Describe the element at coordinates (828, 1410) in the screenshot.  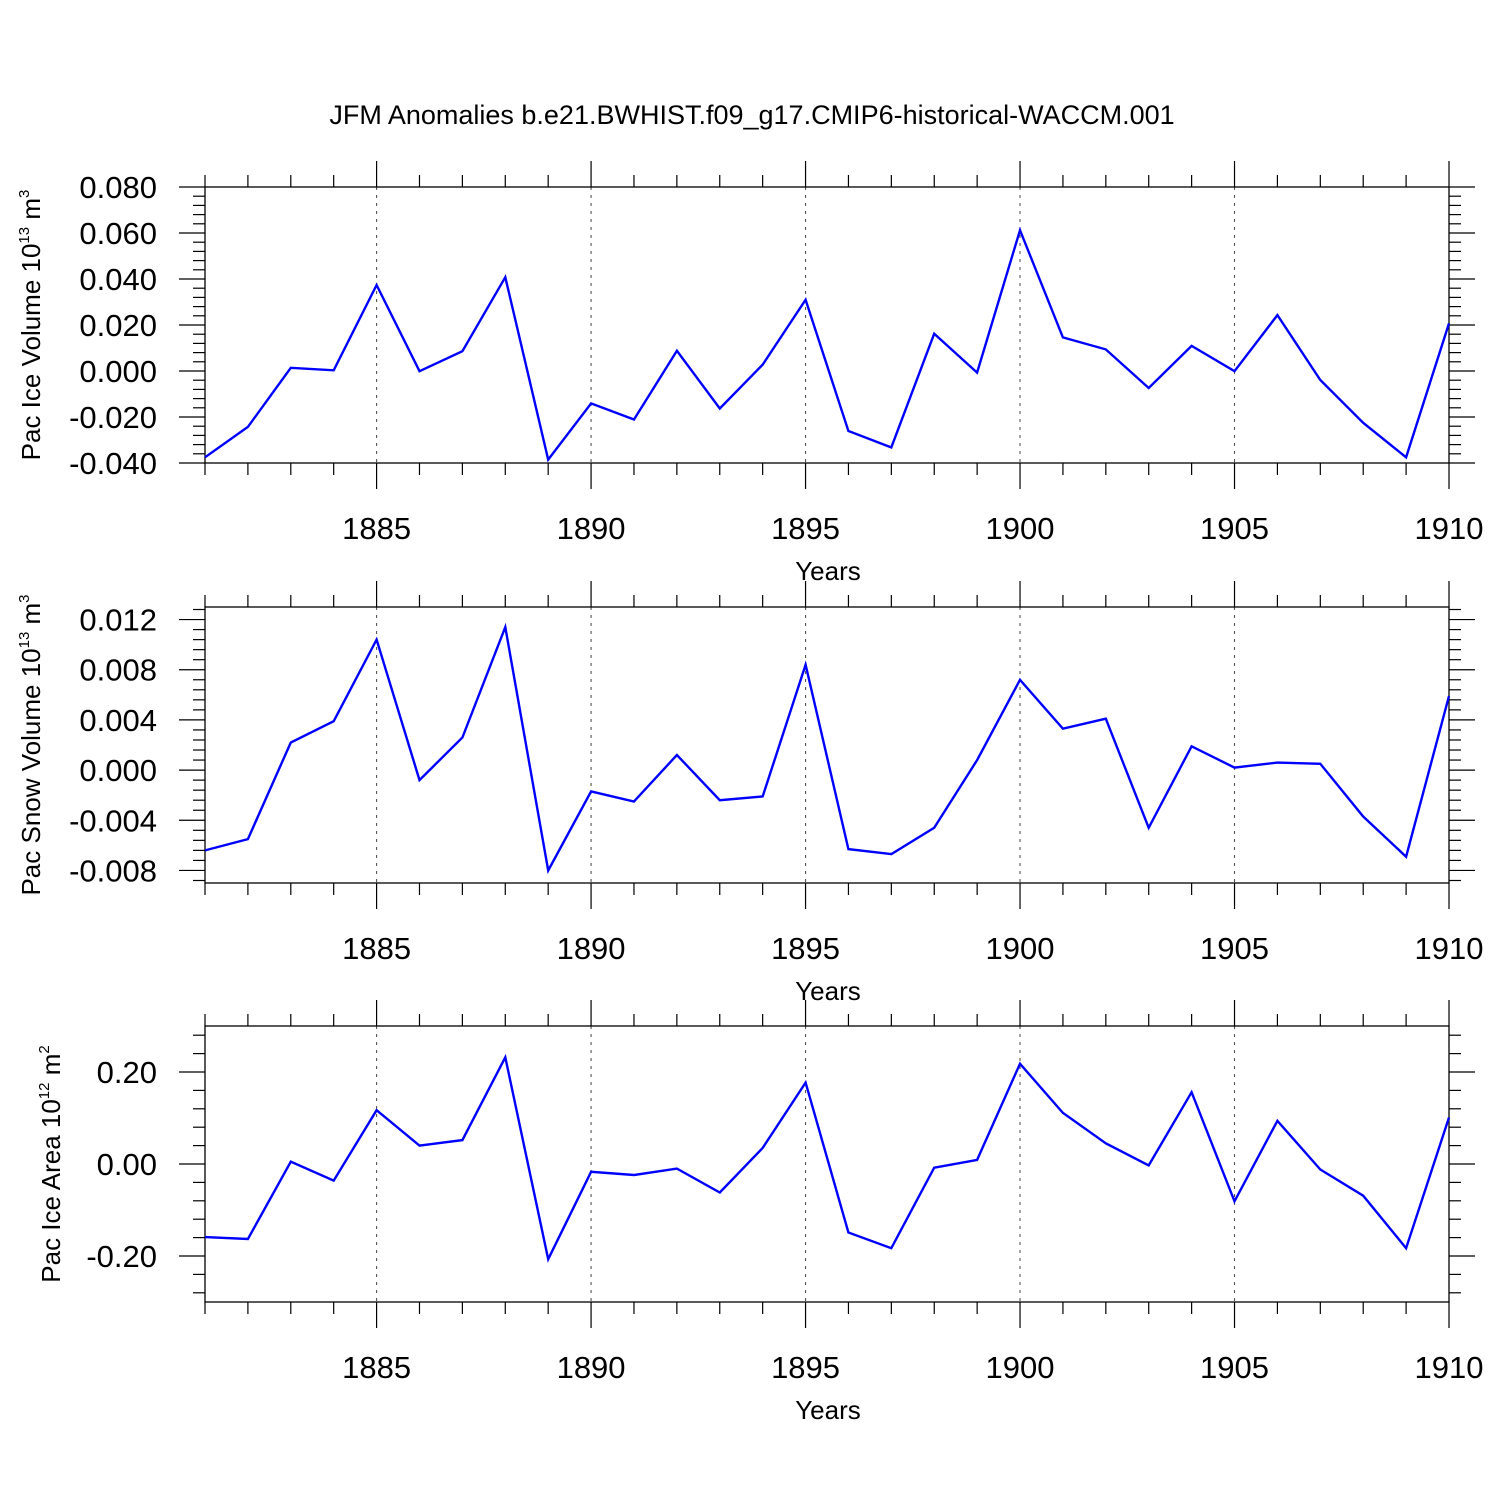
I see `x-axis-label: Years` at that location.